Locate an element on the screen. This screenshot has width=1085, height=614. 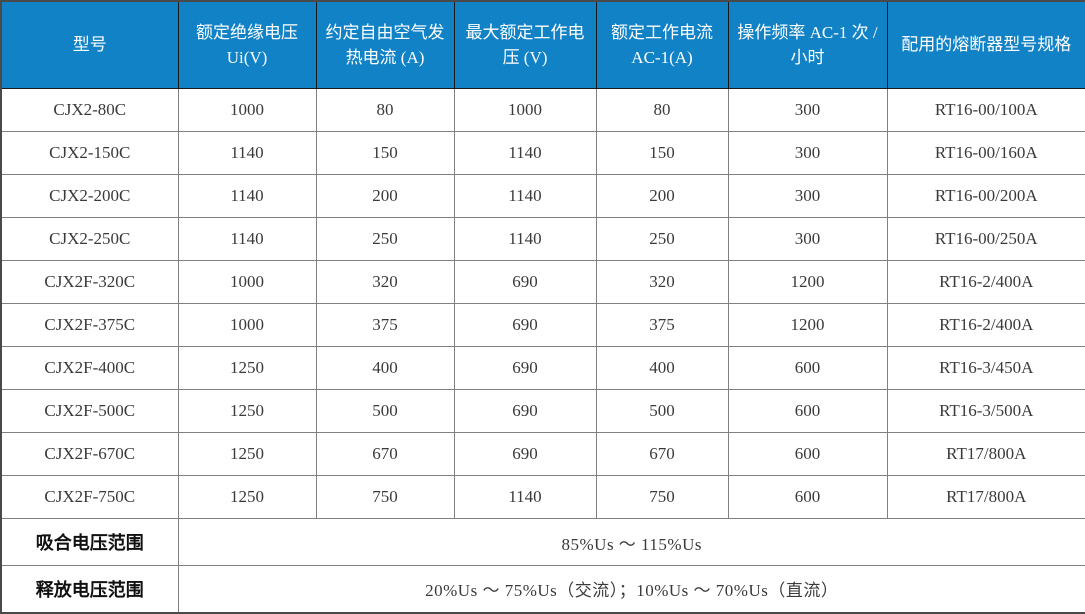
table-cell: CJX2-200C is located at coordinates (89, 196).